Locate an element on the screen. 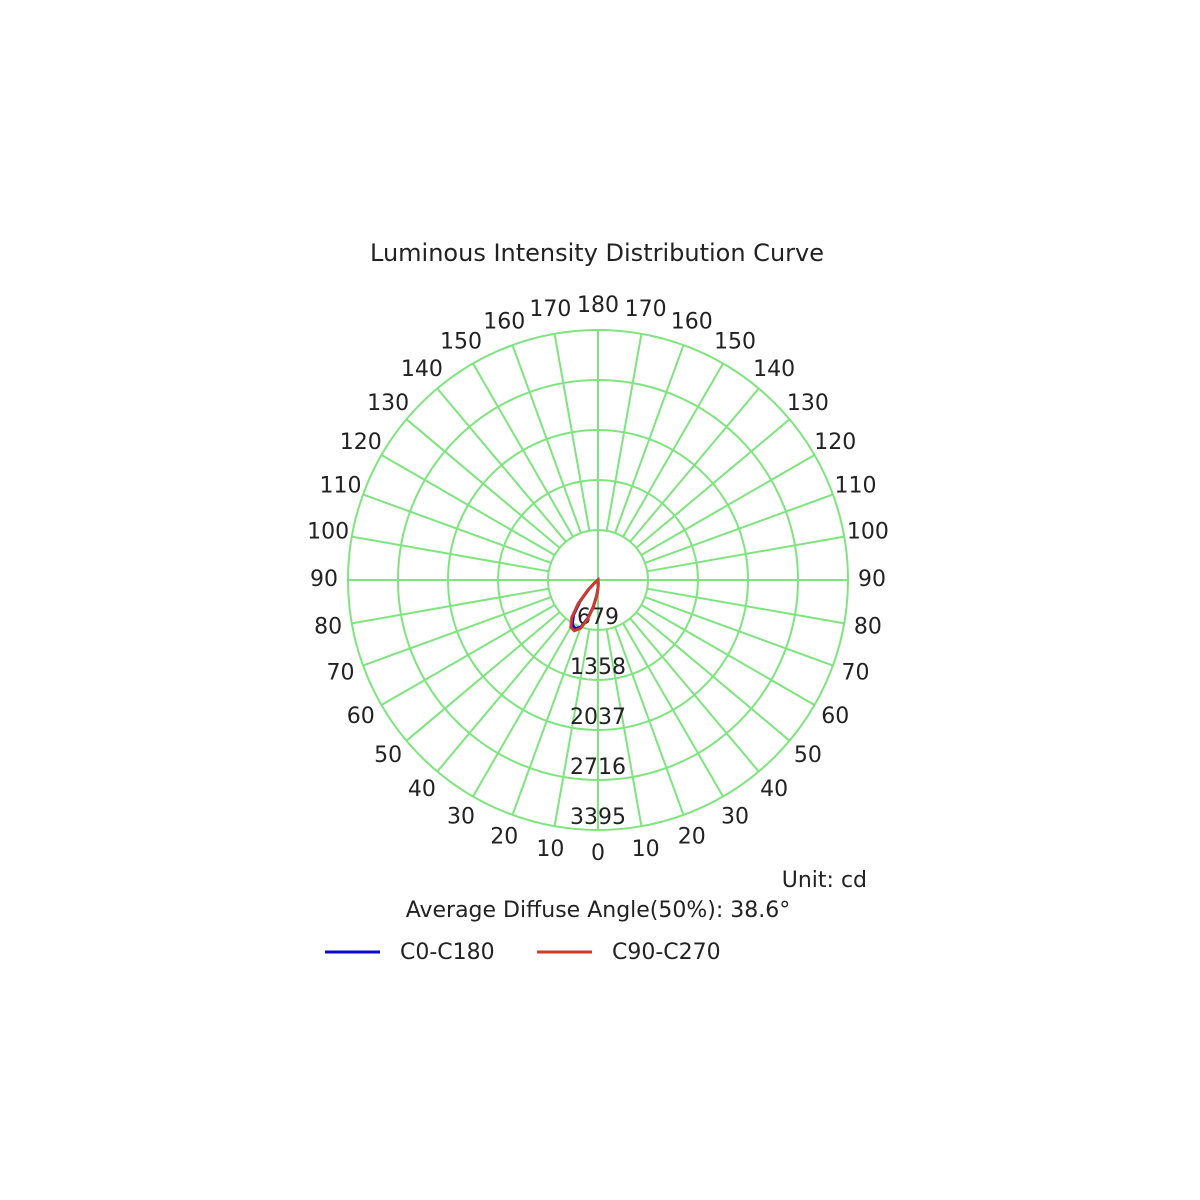  legend-label: C0-C180 is located at coordinates (447, 952).